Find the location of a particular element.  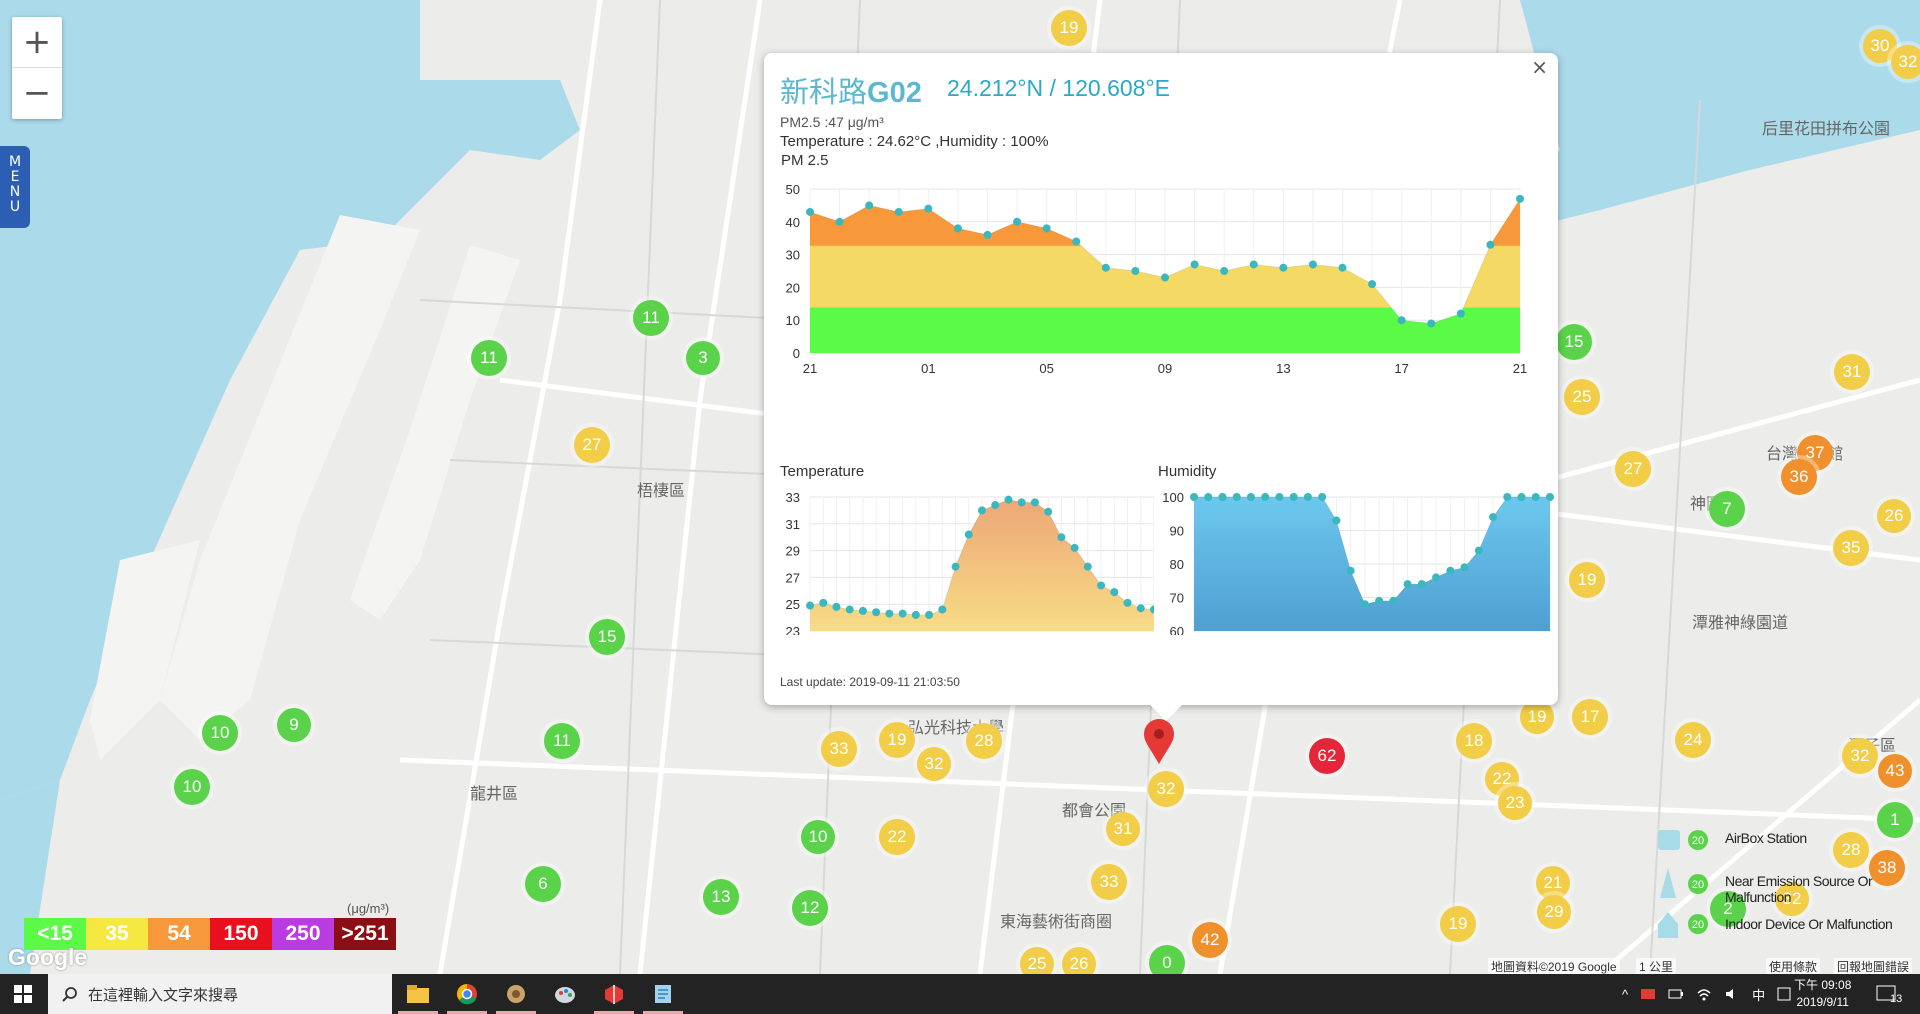

wifi-icon is located at coordinates (1704, 994).